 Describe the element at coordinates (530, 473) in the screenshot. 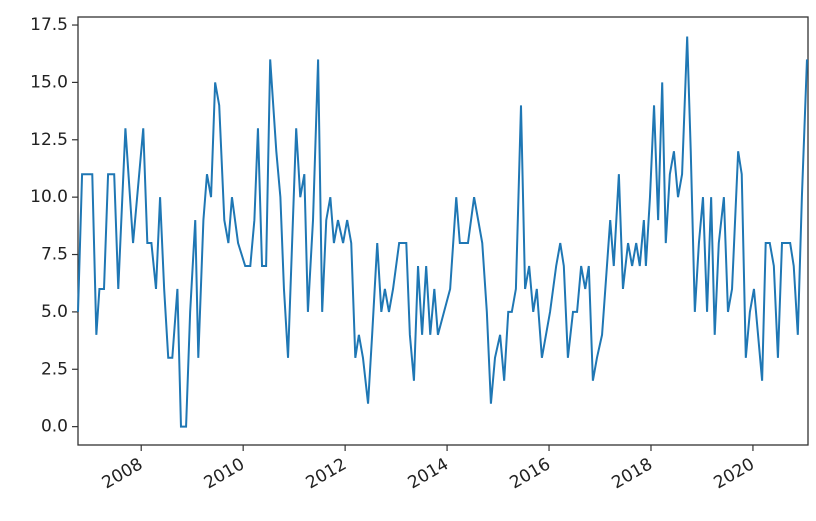

I see `x-tick-label: 2016` at that location.